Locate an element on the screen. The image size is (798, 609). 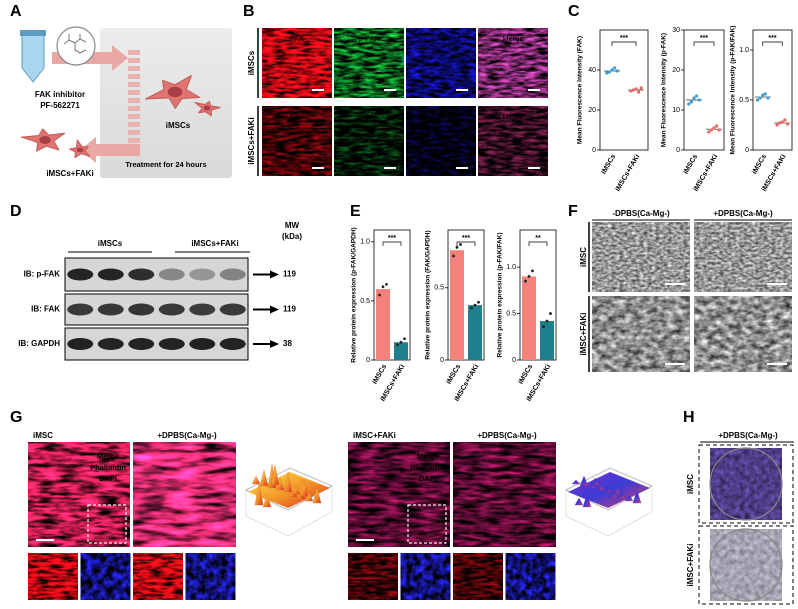
column-label: +DPBS(Ca-Mg-) is located at coordinates (743, 213).